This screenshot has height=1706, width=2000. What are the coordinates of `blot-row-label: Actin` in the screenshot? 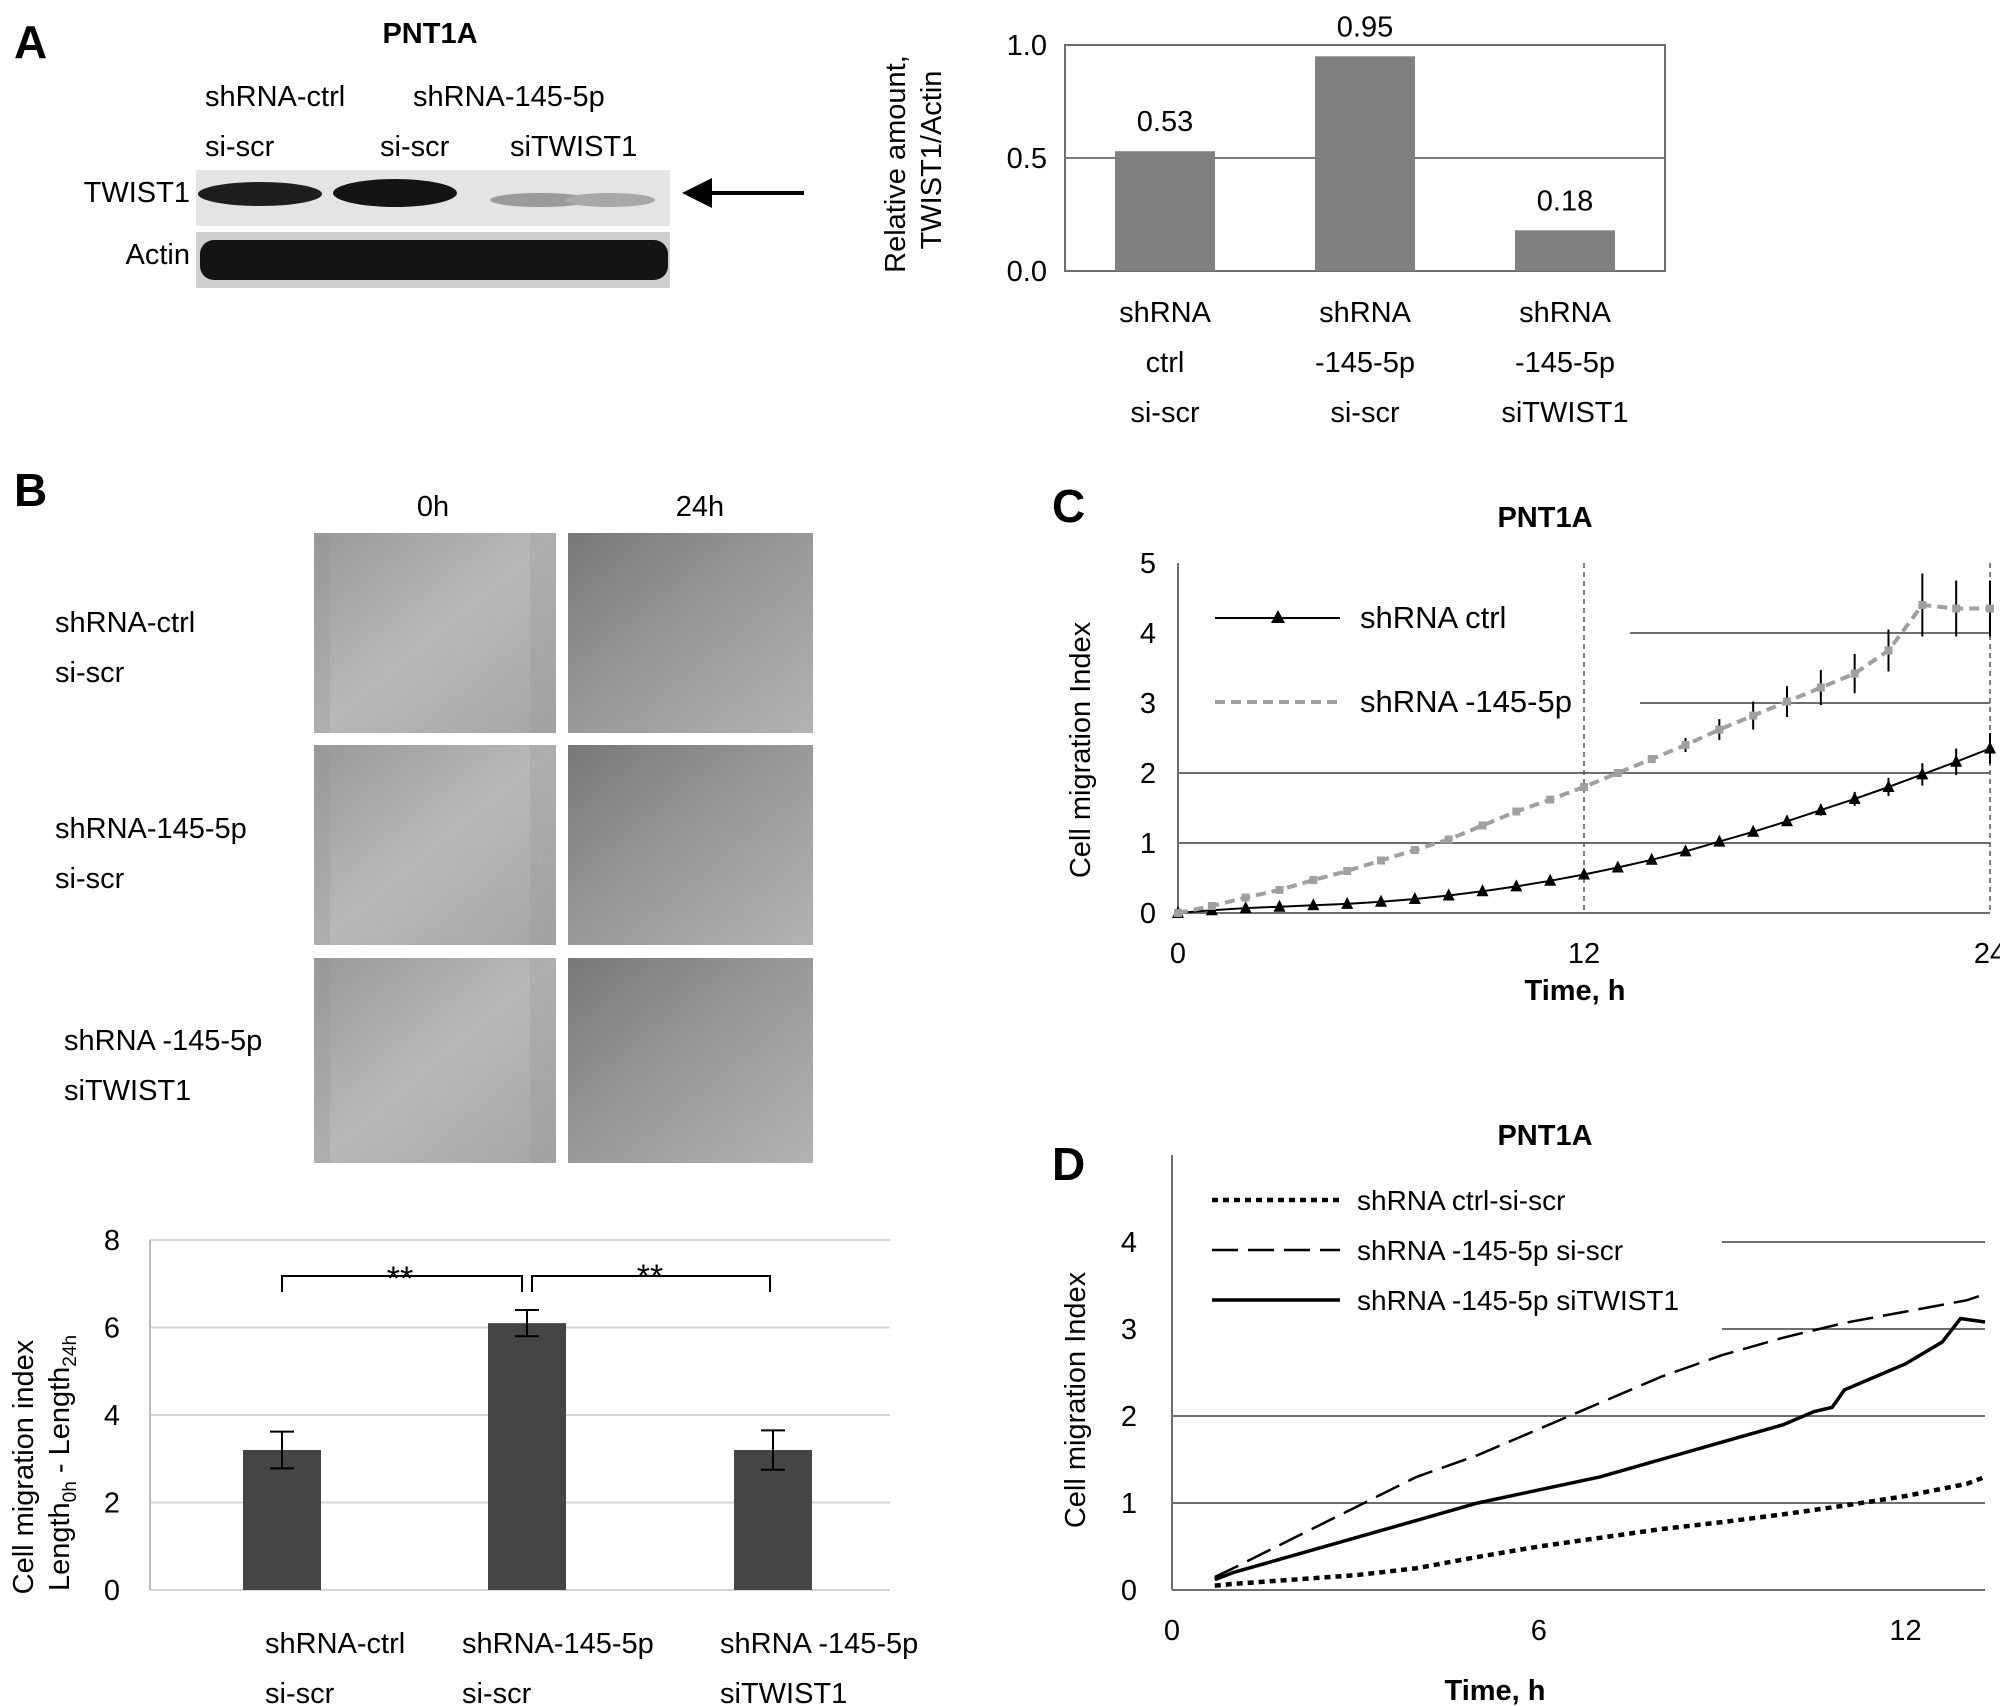 It's located at (158, 255).